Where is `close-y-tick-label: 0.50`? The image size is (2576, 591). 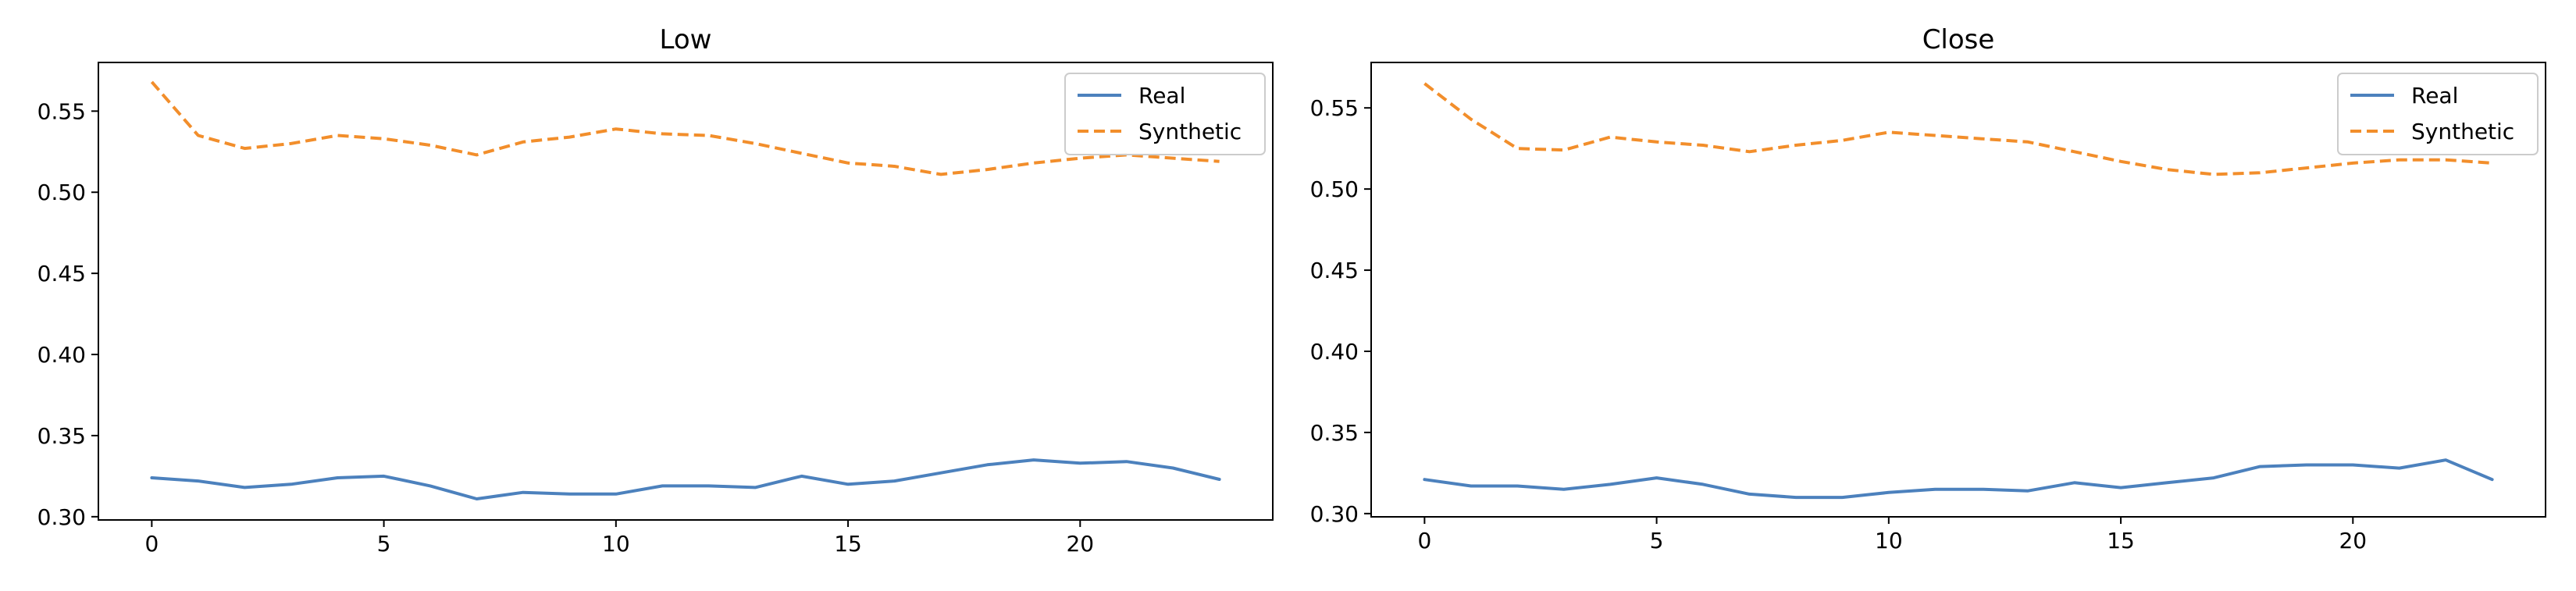
close-y-tick-label: 0.50 is located at coordinates (1335, 189).